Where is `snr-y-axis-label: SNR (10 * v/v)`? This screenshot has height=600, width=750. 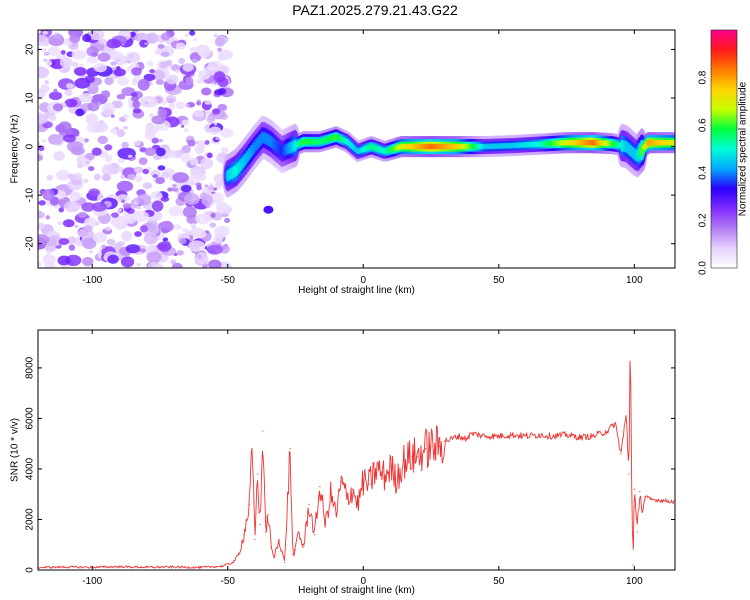
snr-y-axis-label: SNR (10 * v/v) is located at coordinates (15, 450).